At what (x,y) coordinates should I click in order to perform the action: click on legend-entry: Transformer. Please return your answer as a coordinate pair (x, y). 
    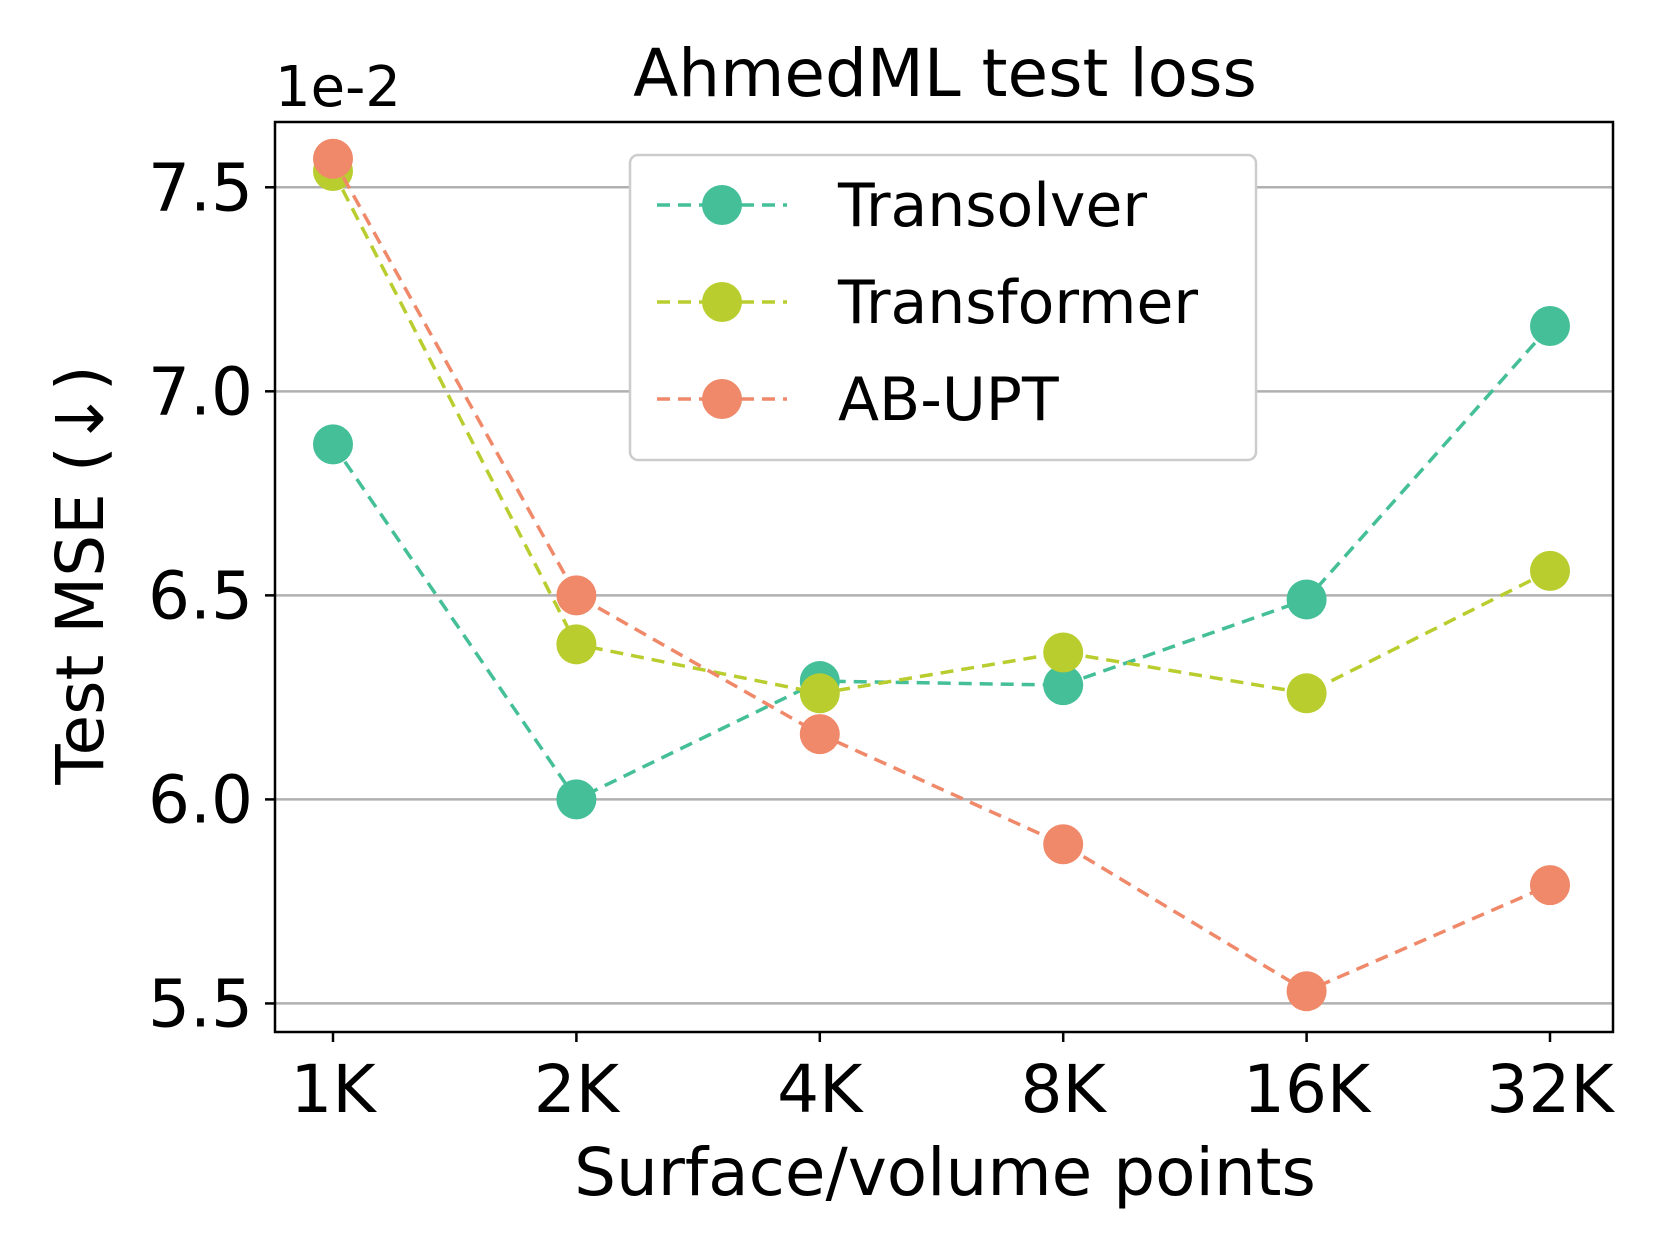
    Looking at the image, I should click on (927, 303).